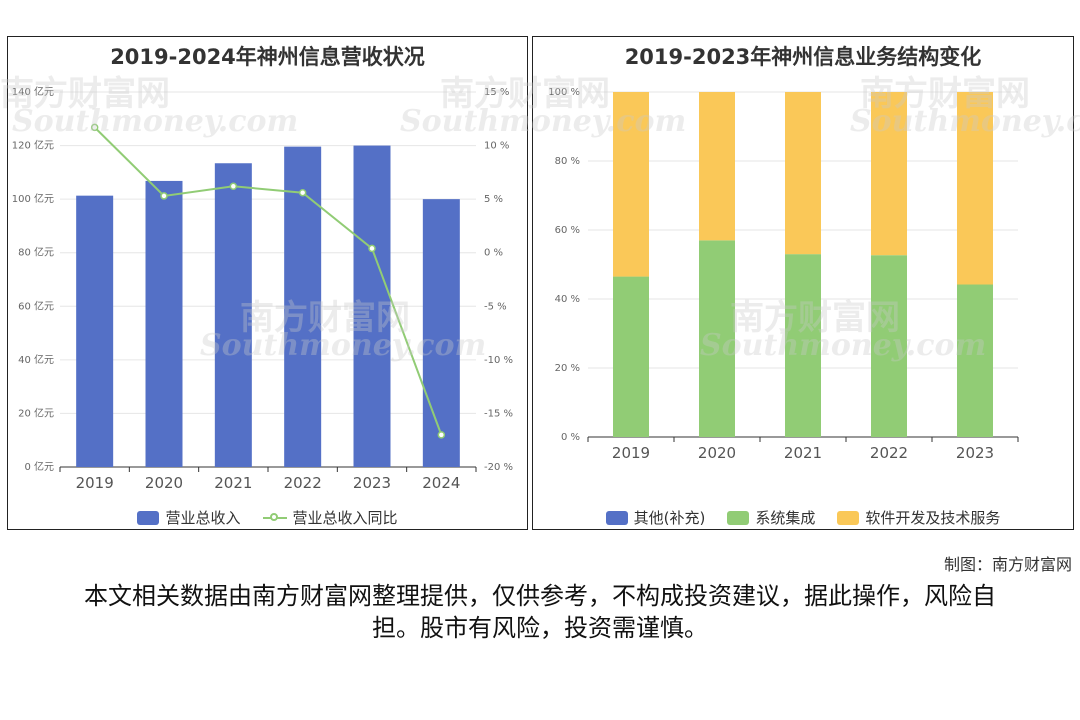  What do you see at coordinates (274, 518) in the screenshot?
I see `legend-swatch-revenue-yoy` at bounding box center [274, 518].